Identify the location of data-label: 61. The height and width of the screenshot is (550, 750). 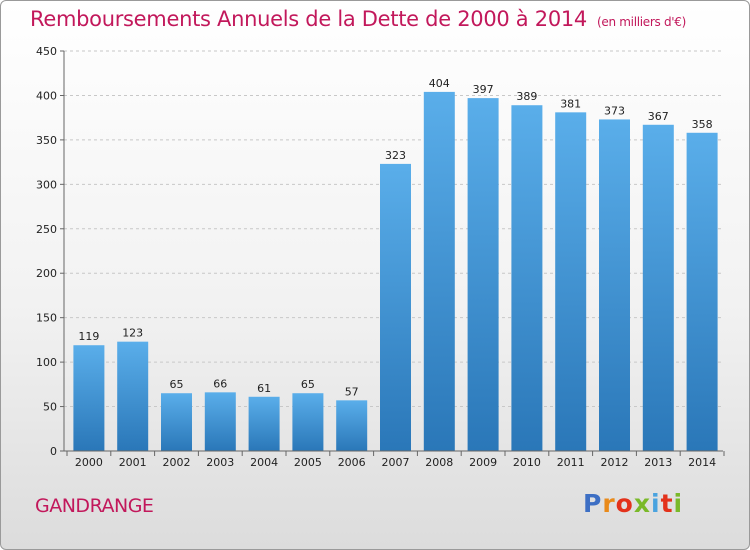
(264, 388).